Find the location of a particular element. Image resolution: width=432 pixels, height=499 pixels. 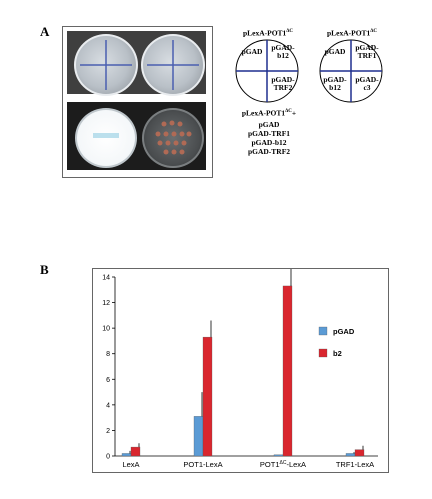

legend-label-pgad: pGAD is located at coordinates (344, 331).